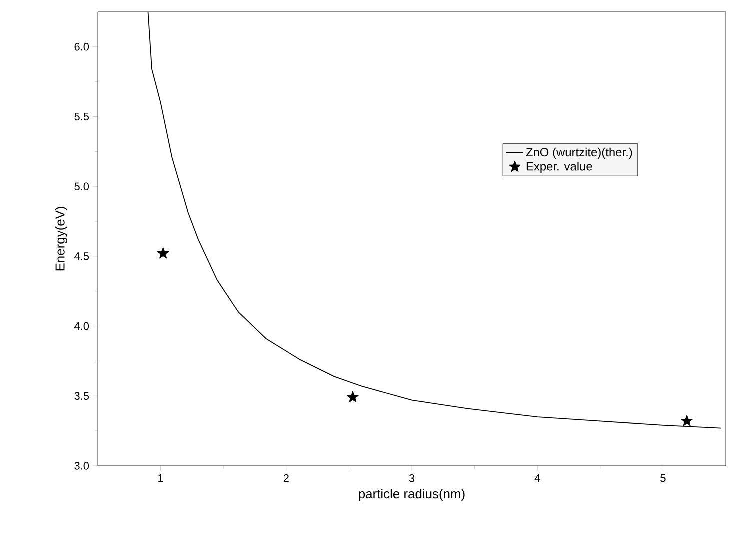  I want to click on y-tick-label: 5.5, so click(82, 116).